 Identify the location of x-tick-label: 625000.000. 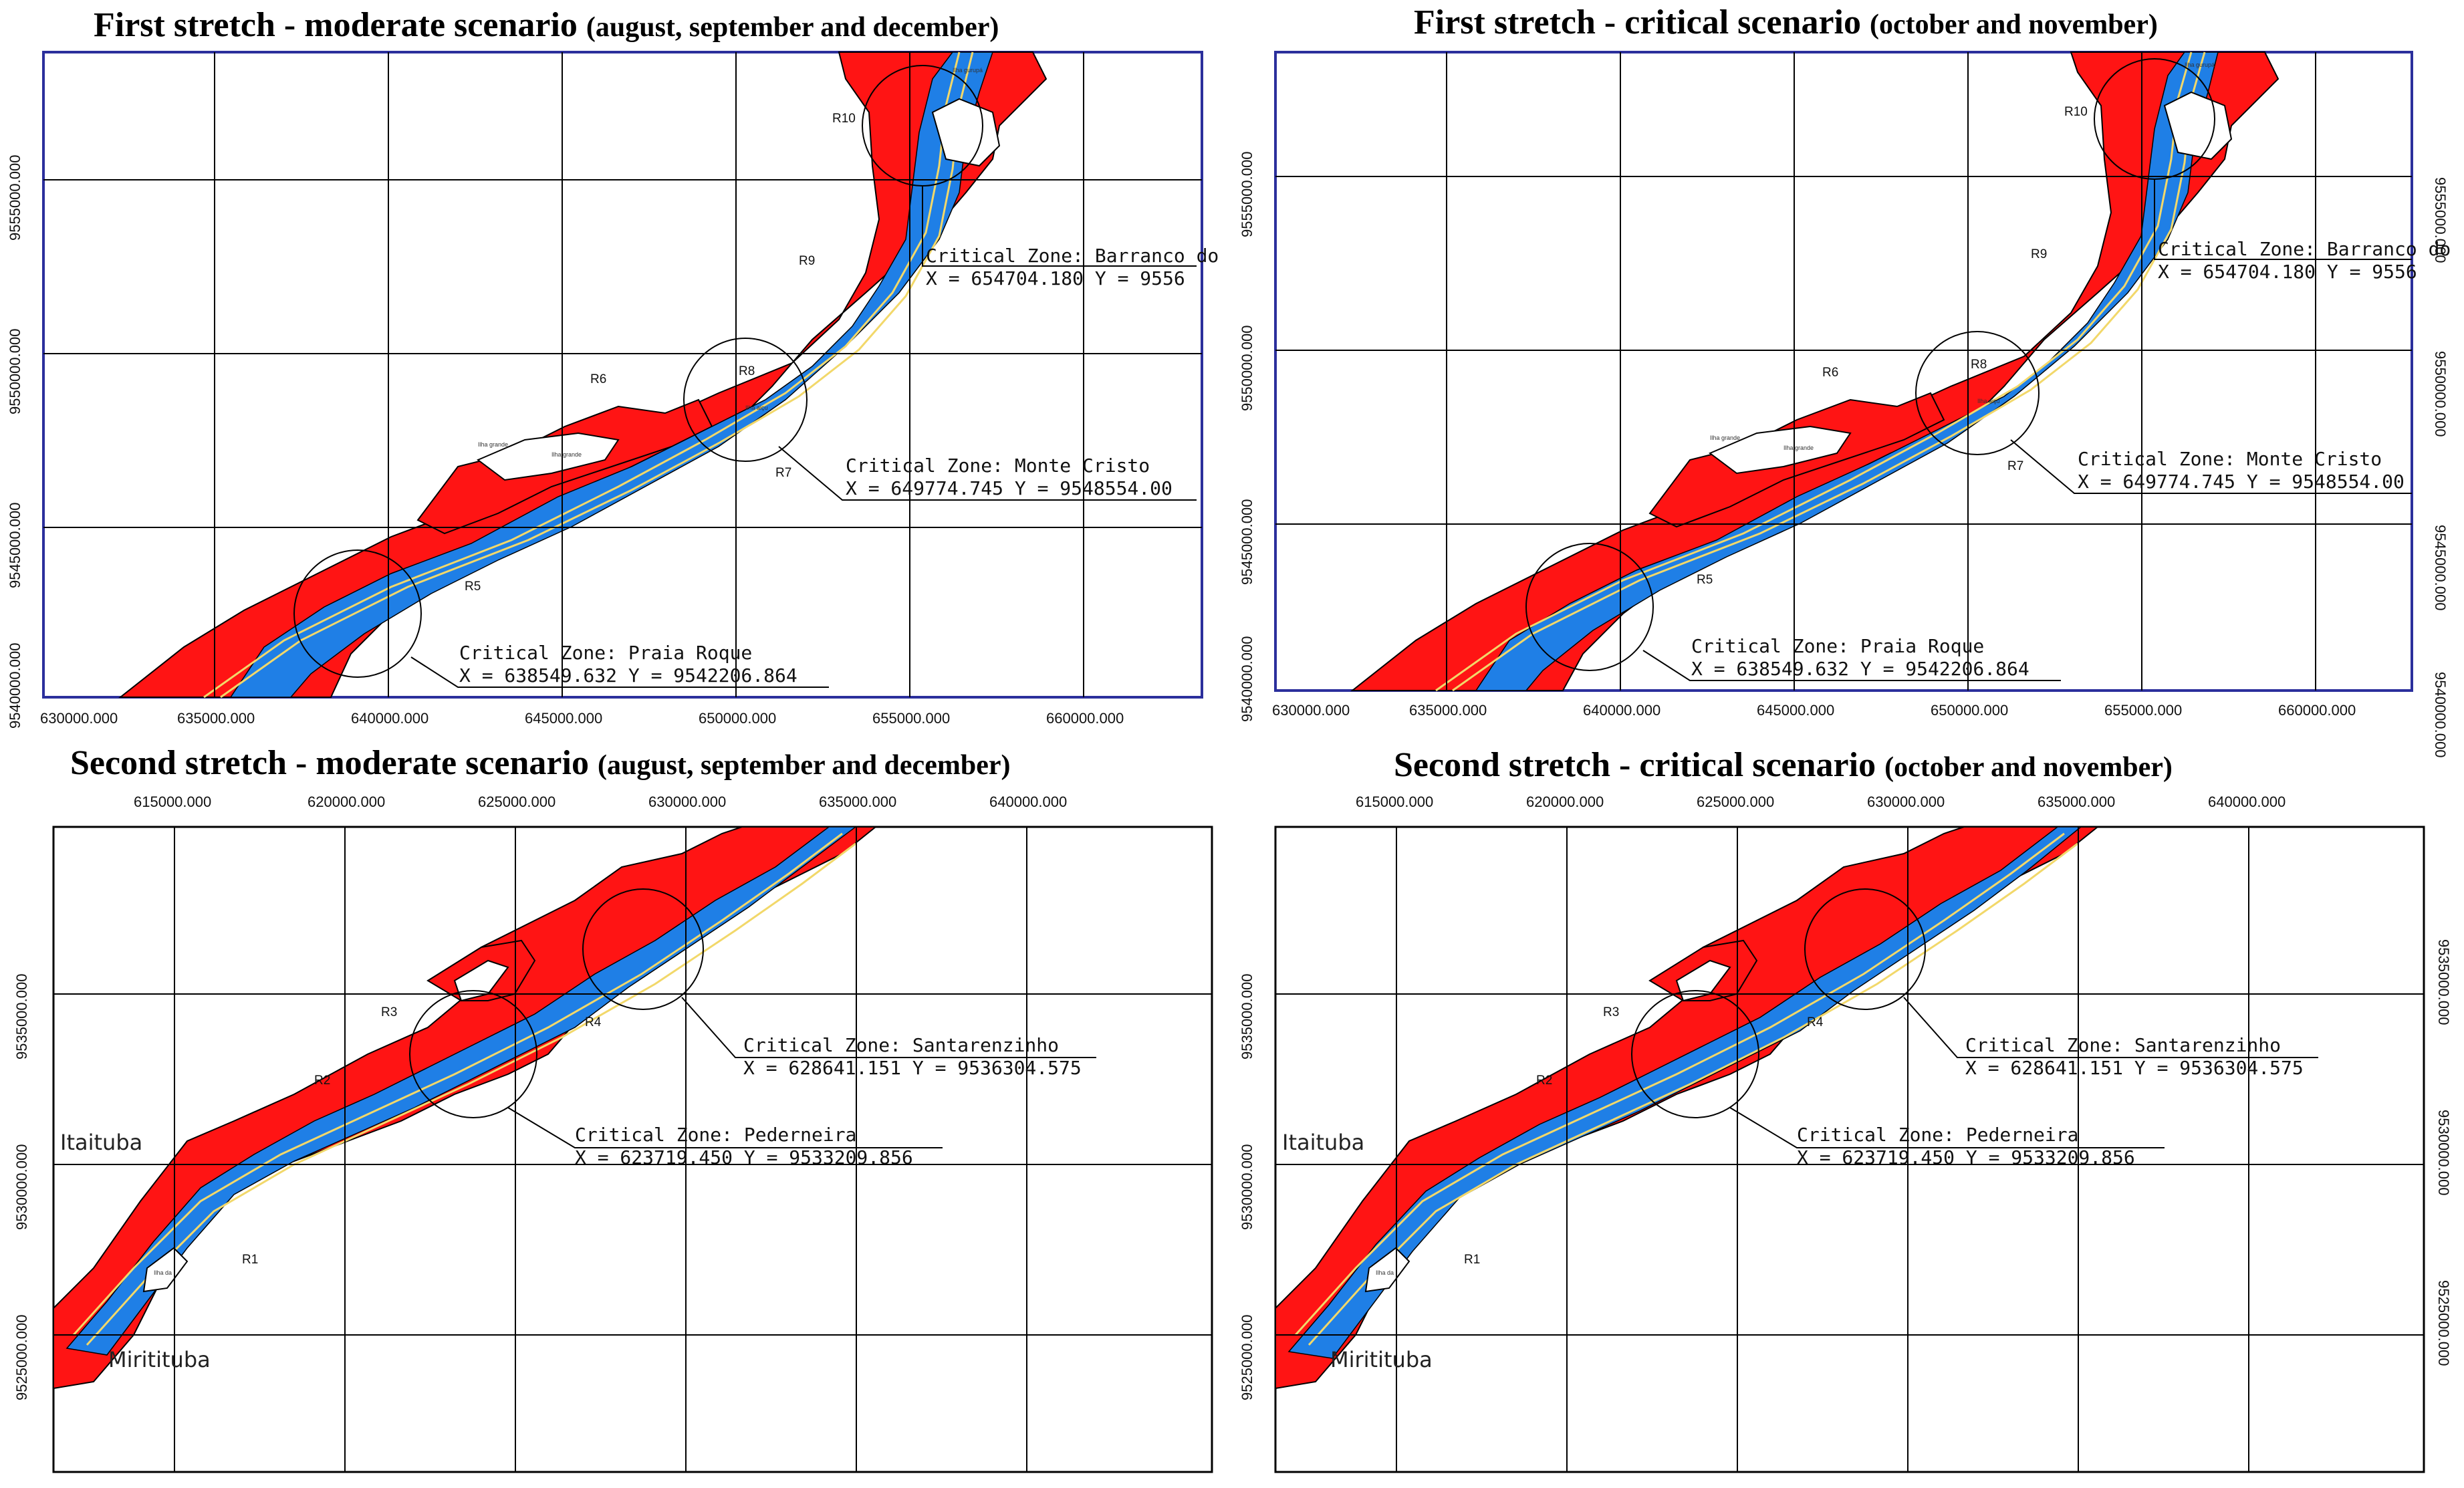
(517, 801).